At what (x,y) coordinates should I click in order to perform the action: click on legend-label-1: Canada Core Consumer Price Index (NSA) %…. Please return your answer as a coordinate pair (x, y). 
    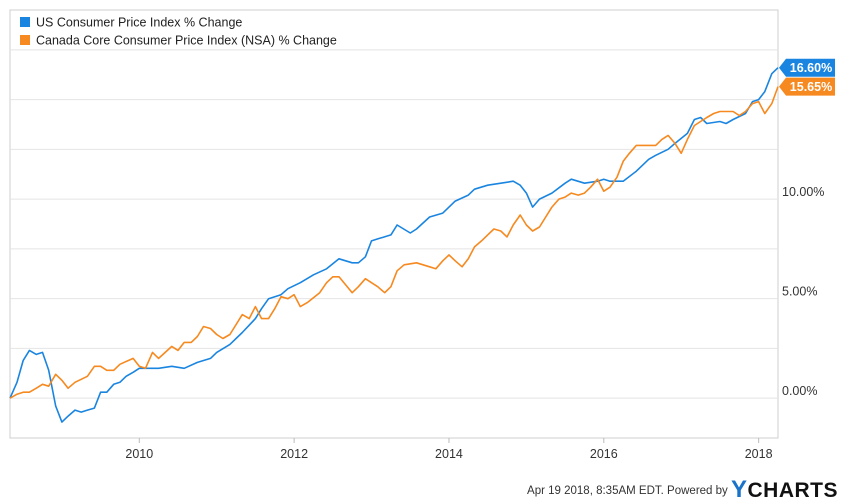
    Looking at the image, I should click on (186, 41).